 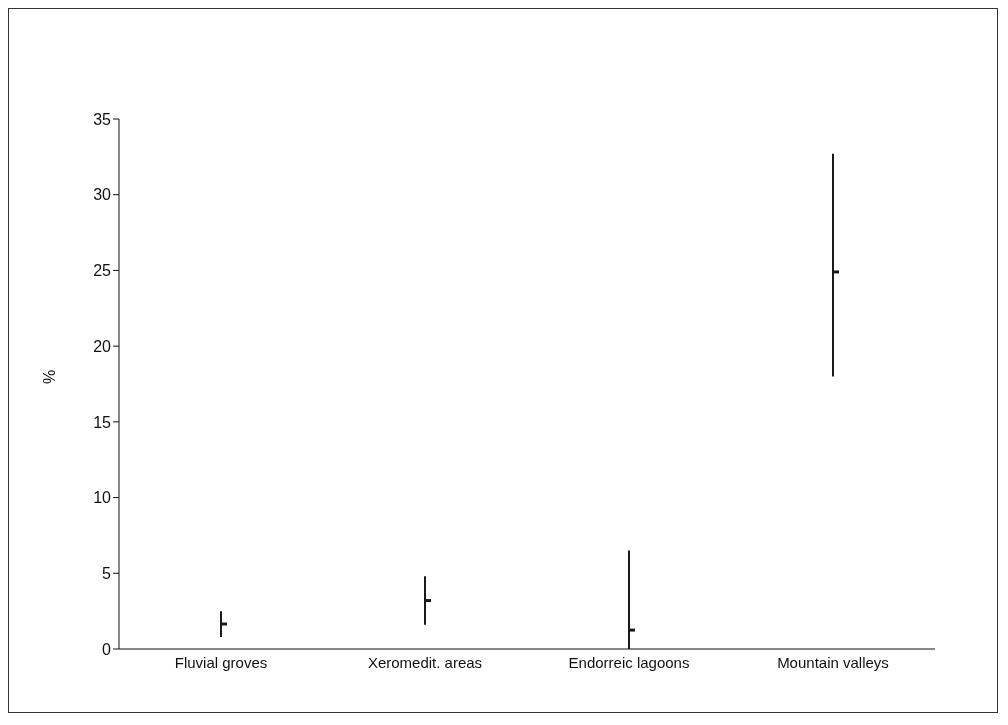 What do you see at coordinates (107, 573) in the screenshot?
I see `y-tick-label: 5` at bounding box center [107, 573].